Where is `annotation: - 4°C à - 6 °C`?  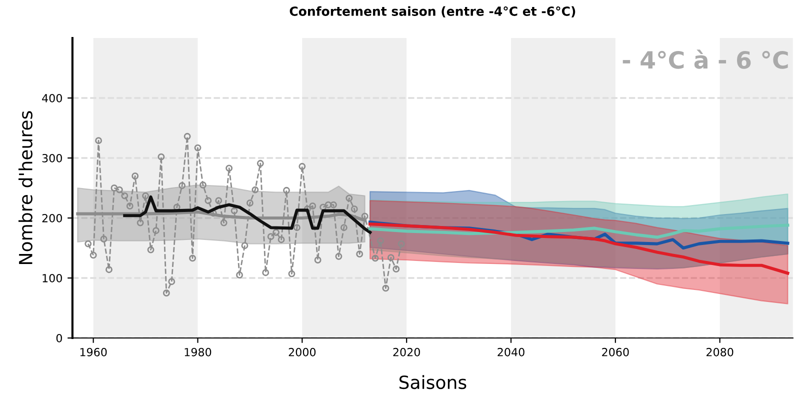
annotation: - 4°C à - 6 °C is located at coordinates (705, 59).